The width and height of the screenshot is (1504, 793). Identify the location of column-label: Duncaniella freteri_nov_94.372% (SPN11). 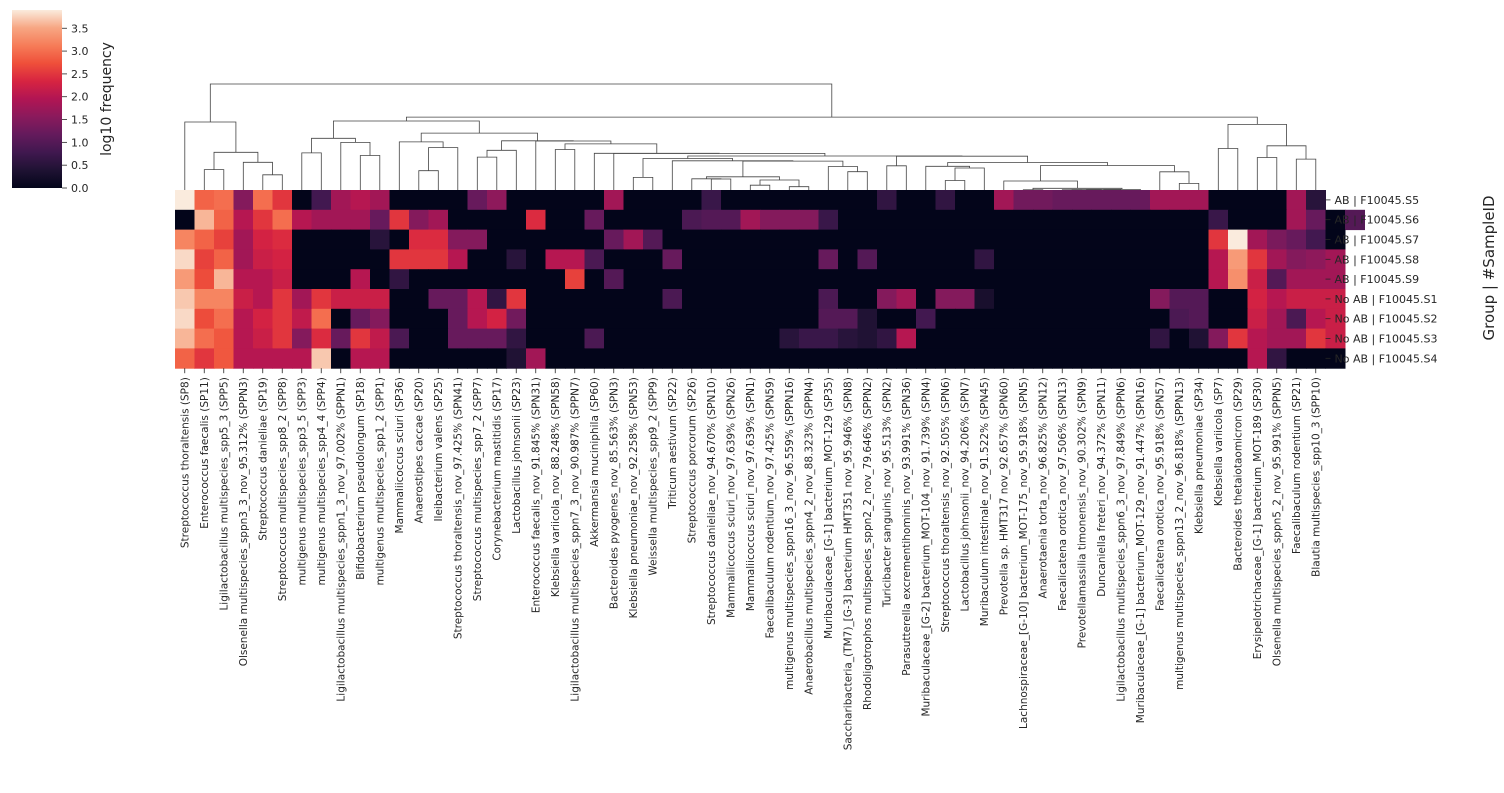
(1102, 487).